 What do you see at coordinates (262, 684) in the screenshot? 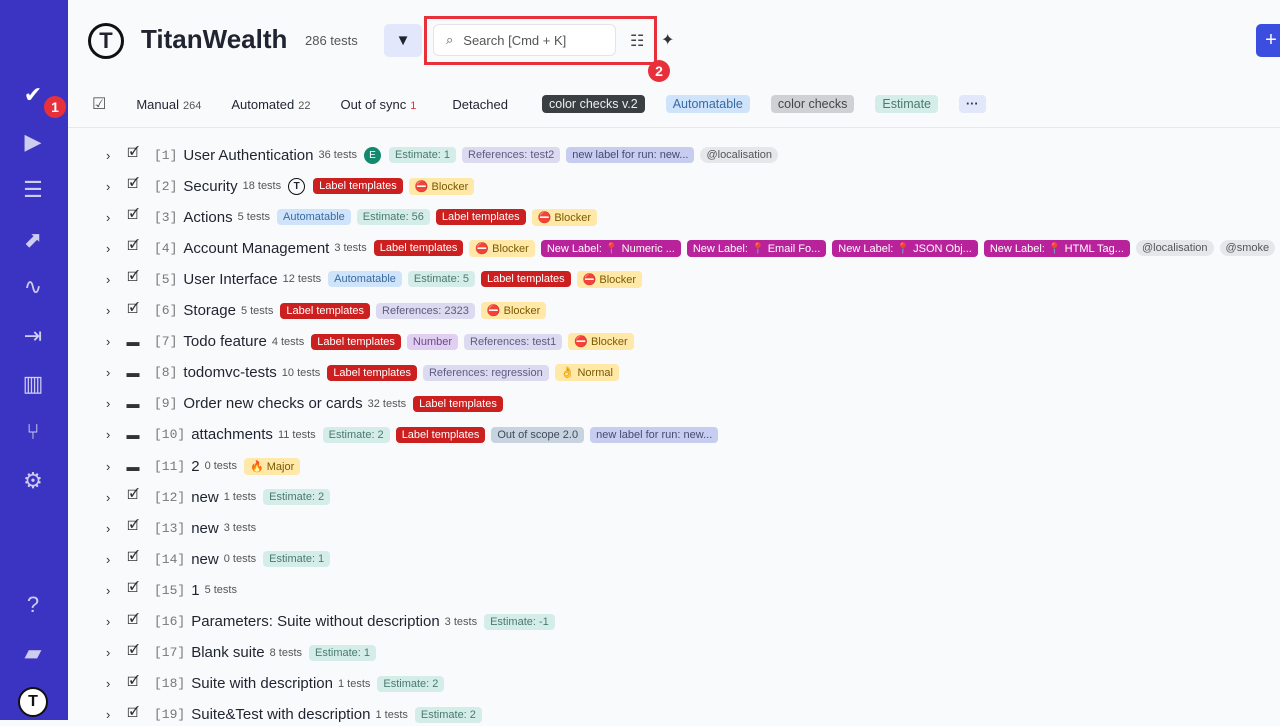
I see `suite-name: Suite with description` at bounding box center [262, 684].